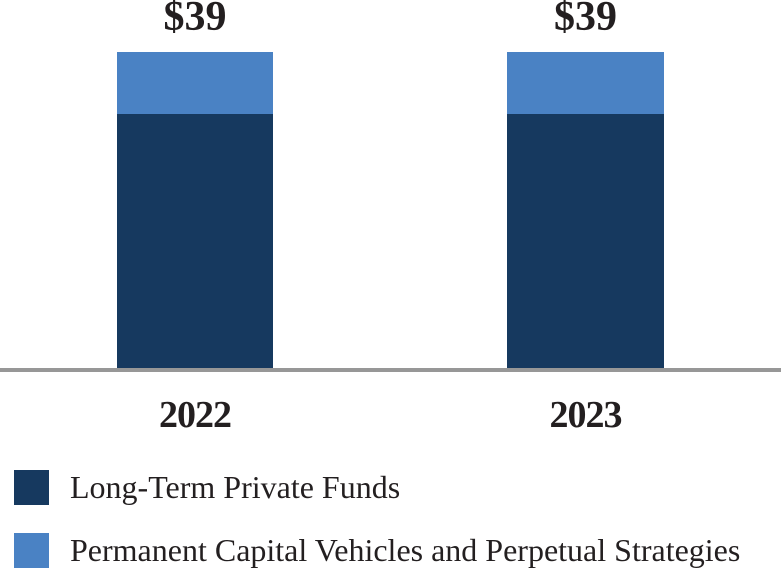 The width and height of the screenshot is (781, 582). What do you see at coordinates (195, 83) in the screenshot?
I see `bar-segment-permanent-capital-2022` at bounding box center [195, 83].